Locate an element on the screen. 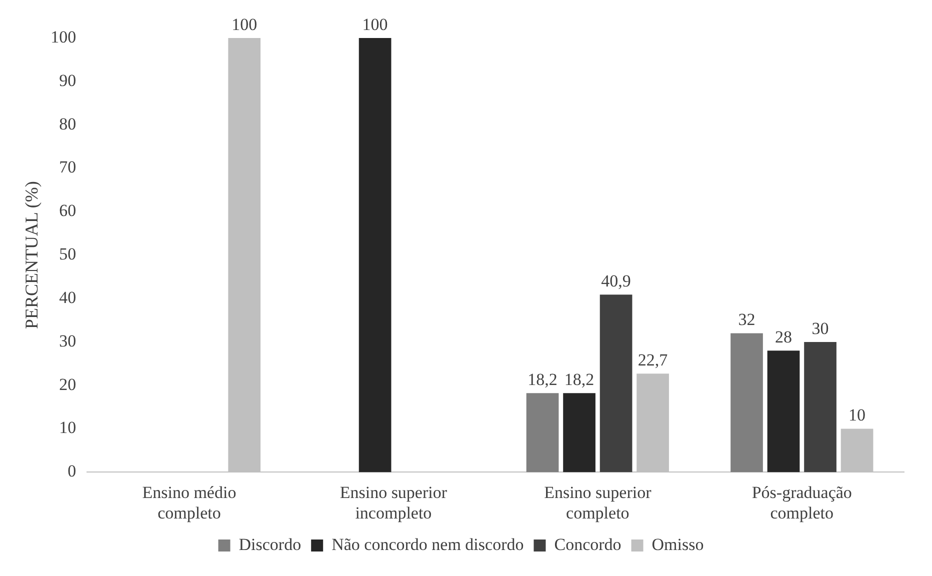 This screenshot has height=576, width=932. legend-label: Discordo is located at coordinates (270, 544).